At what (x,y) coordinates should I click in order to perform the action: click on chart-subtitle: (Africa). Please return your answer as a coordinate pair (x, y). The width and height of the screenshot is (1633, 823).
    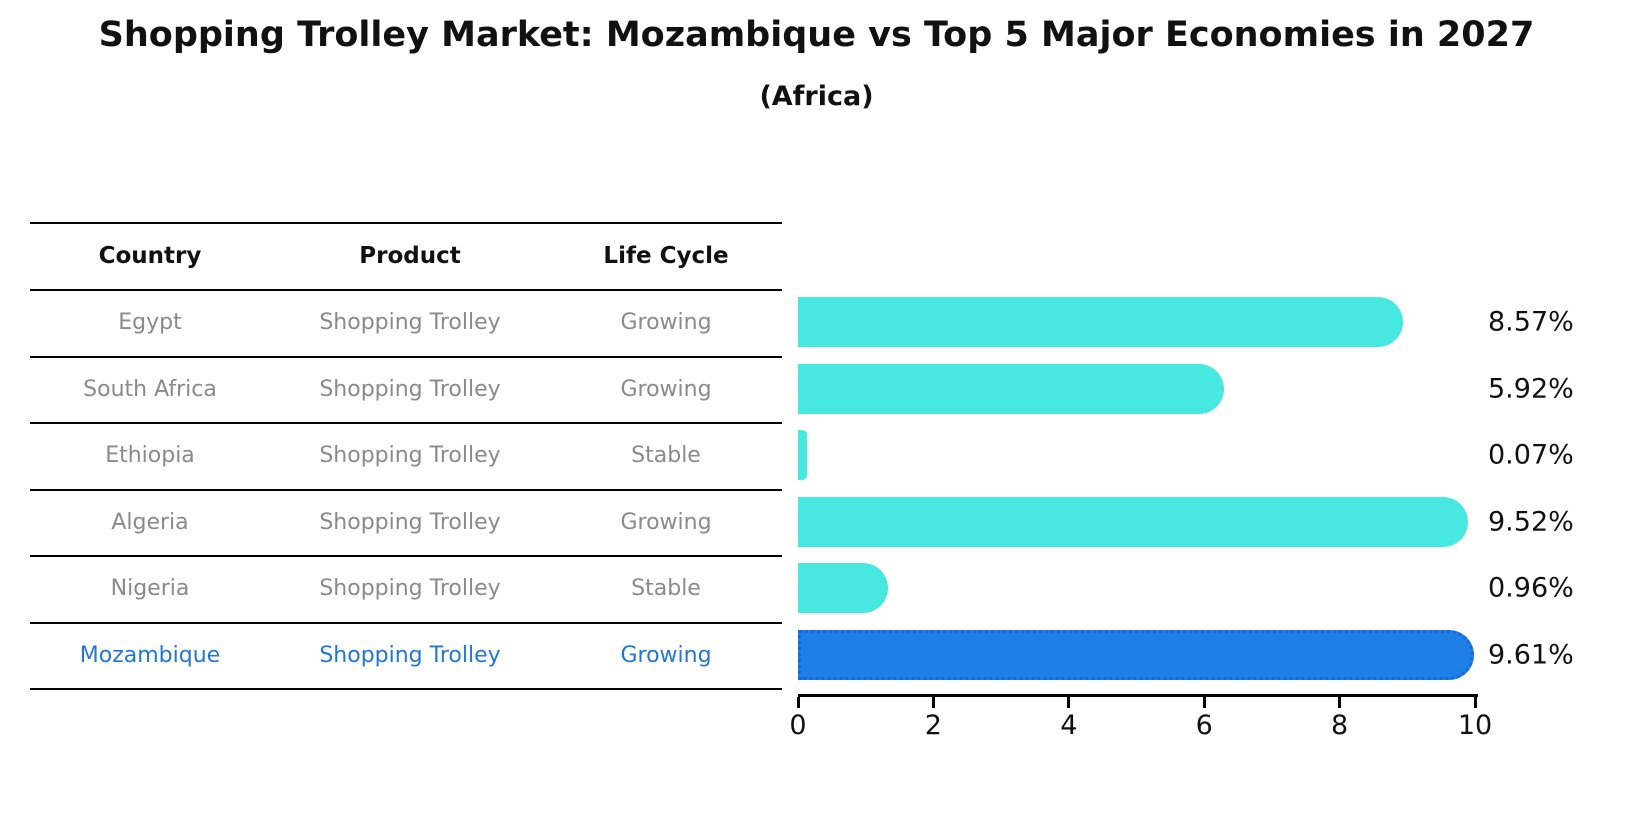
    Looking at the image, I should click on (816, 96).